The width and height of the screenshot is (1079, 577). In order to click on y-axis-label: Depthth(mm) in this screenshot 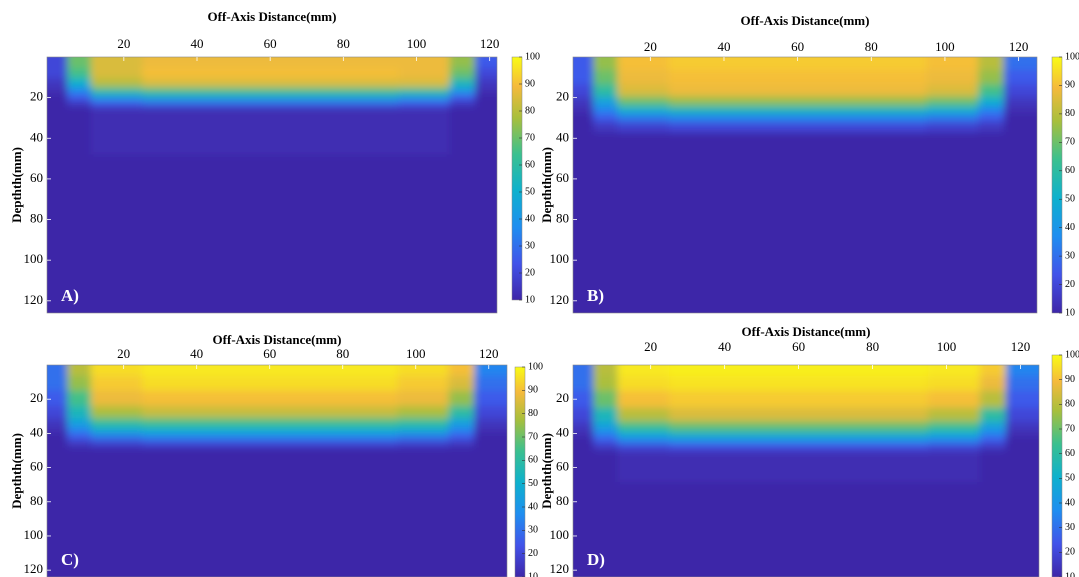, I will do `click(546, 471)`.